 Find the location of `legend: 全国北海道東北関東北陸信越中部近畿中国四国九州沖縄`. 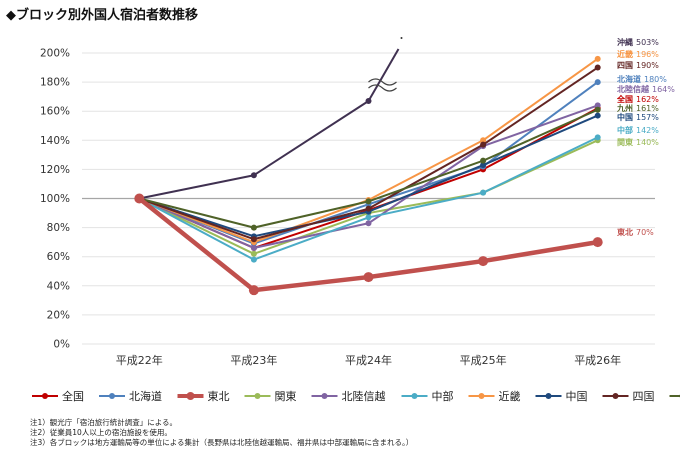

legend: 全国北海道東北関東北陸信越中部近畿中国四国九州沖縄 is located at coordinates (356, 396).